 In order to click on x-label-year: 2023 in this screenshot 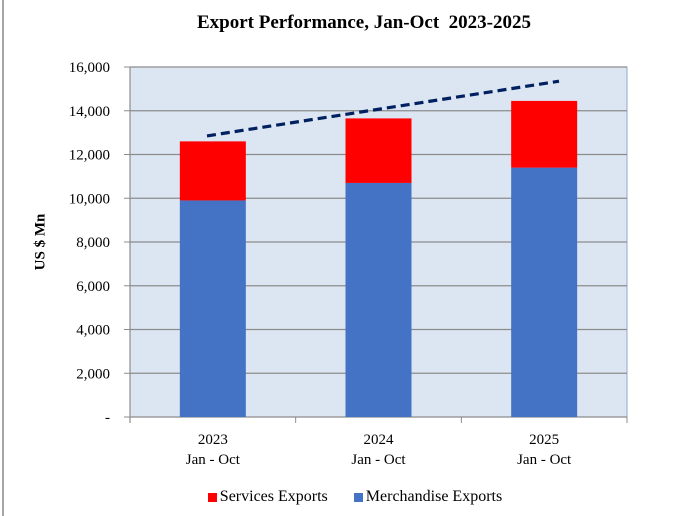, I will do `click(213, 440)`.